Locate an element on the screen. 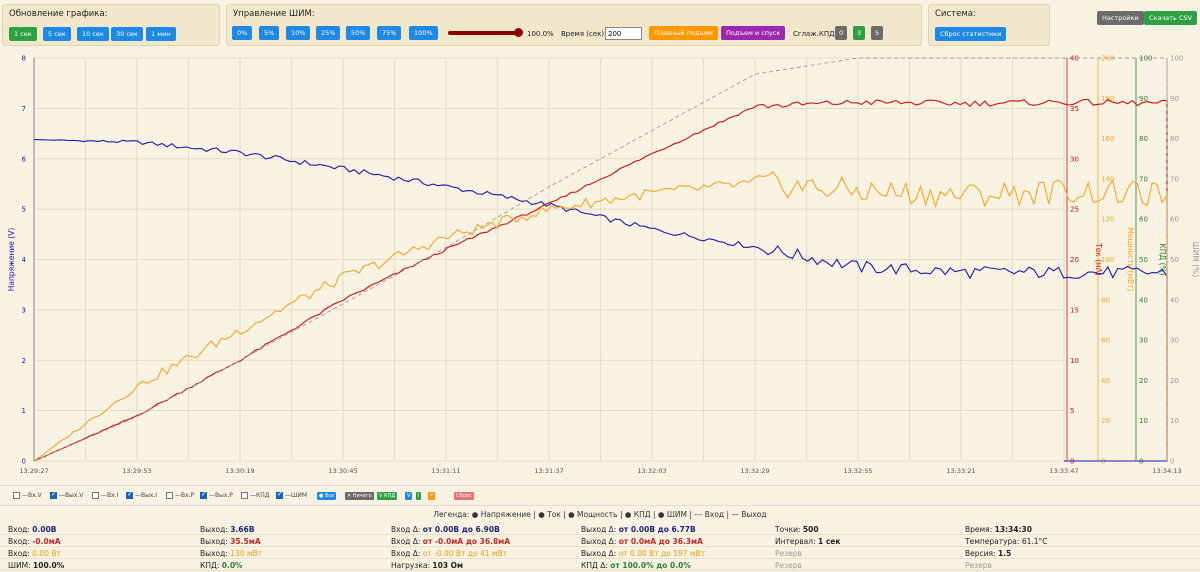 This screenshot has width=1200, height=572. stats-value: 1 сек is located at coordinates (829, 541).